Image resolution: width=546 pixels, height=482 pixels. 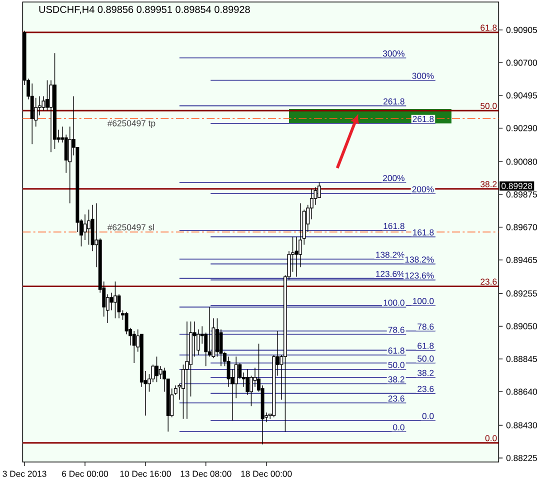 What do you see at coordinates (131, 124) in the screenshot?
I see `ref-line-label: #6250497 tp` at bounding box center [131, 124].